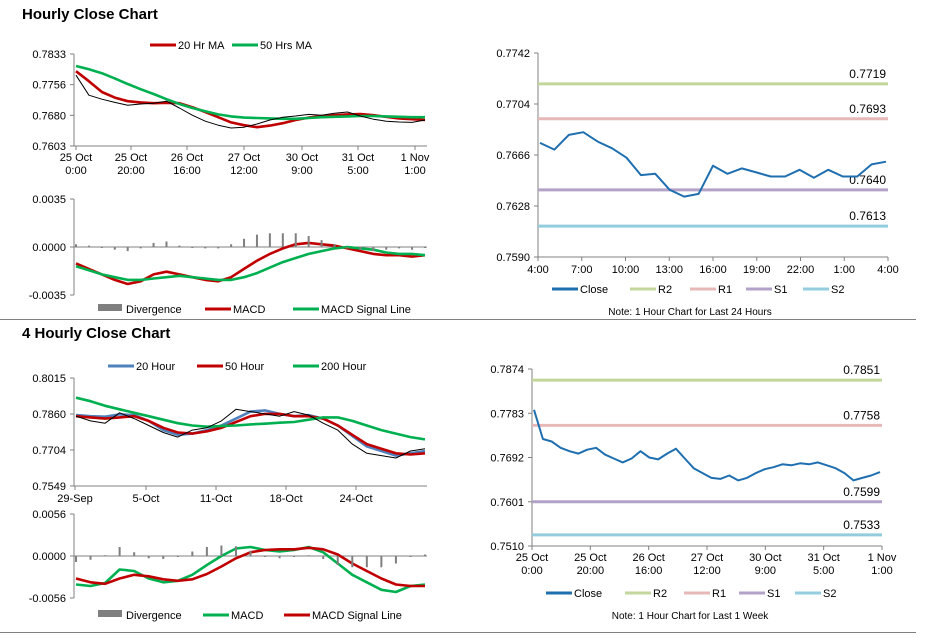 Image resolution: width=928 pixels, height=638 pixels. I want to click on hourly-price-x-tick-label: 25 Oct, so click(76, 158).